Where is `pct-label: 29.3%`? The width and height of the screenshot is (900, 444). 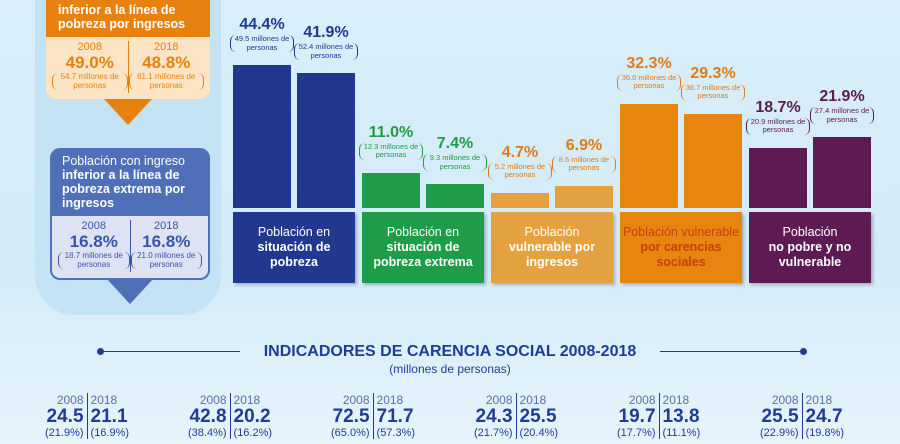
pct-label: 29.3% is located at coordinates (713, 73).